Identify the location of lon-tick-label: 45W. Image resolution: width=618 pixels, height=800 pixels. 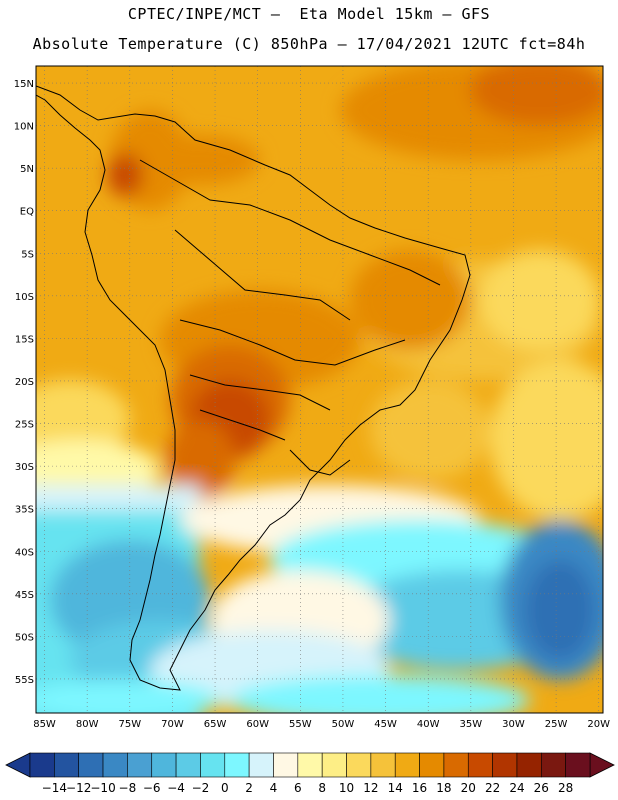
(385, 724).